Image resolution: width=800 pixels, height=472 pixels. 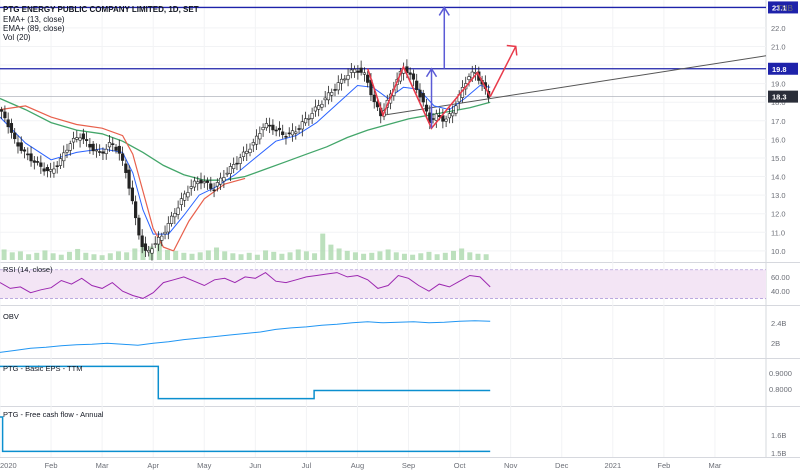 What do you see at coordinates (511, 465) in the screenshot?
I see `x-tick-label: Nov` at bounding box center [511, 465].